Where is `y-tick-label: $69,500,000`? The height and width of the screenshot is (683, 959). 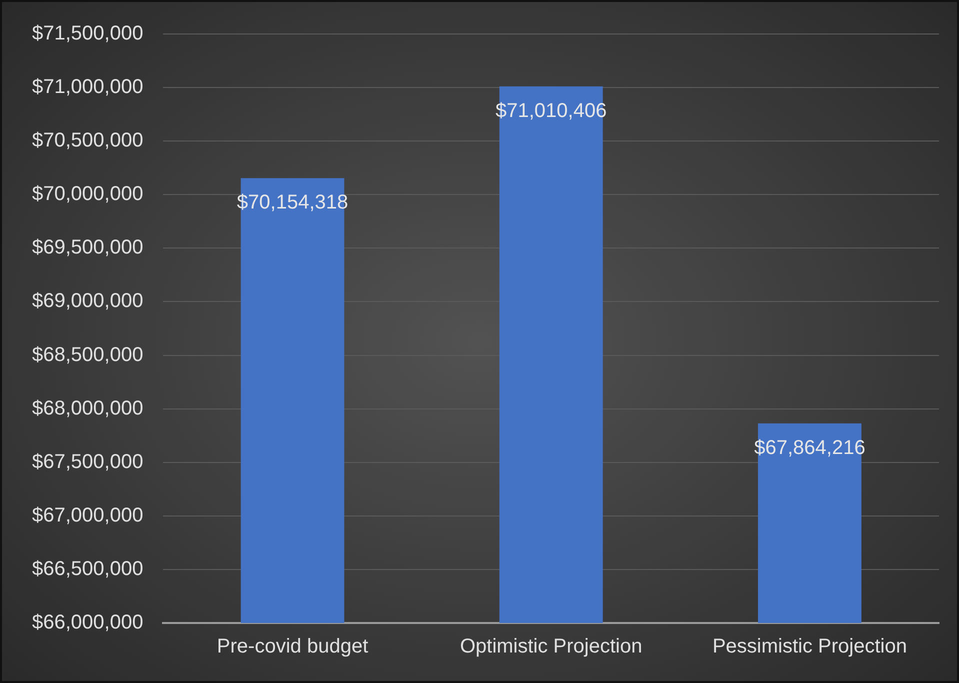
y-tick-label: $69,500,000 is located at coordinates (88, 247).